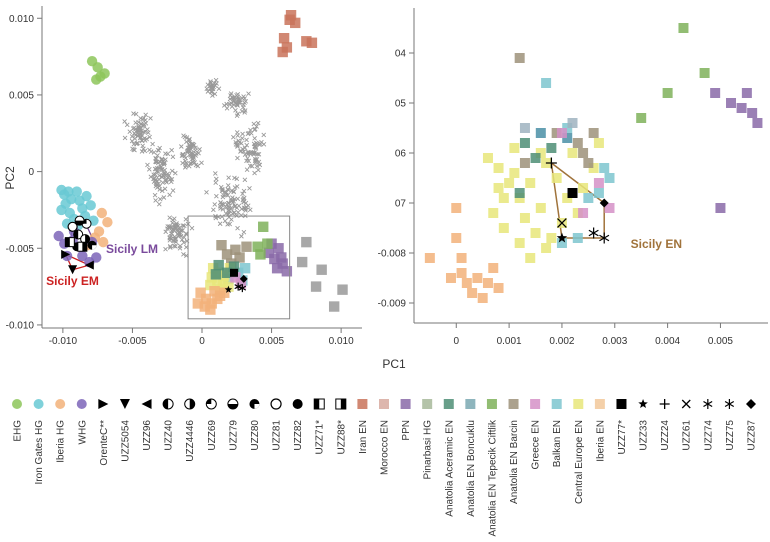 This screenshot has height=542, width=770. What do you see at coordinates (89, 265) in the screenshot?
I see `individual-uzz96` at bounding box center [89, 265].